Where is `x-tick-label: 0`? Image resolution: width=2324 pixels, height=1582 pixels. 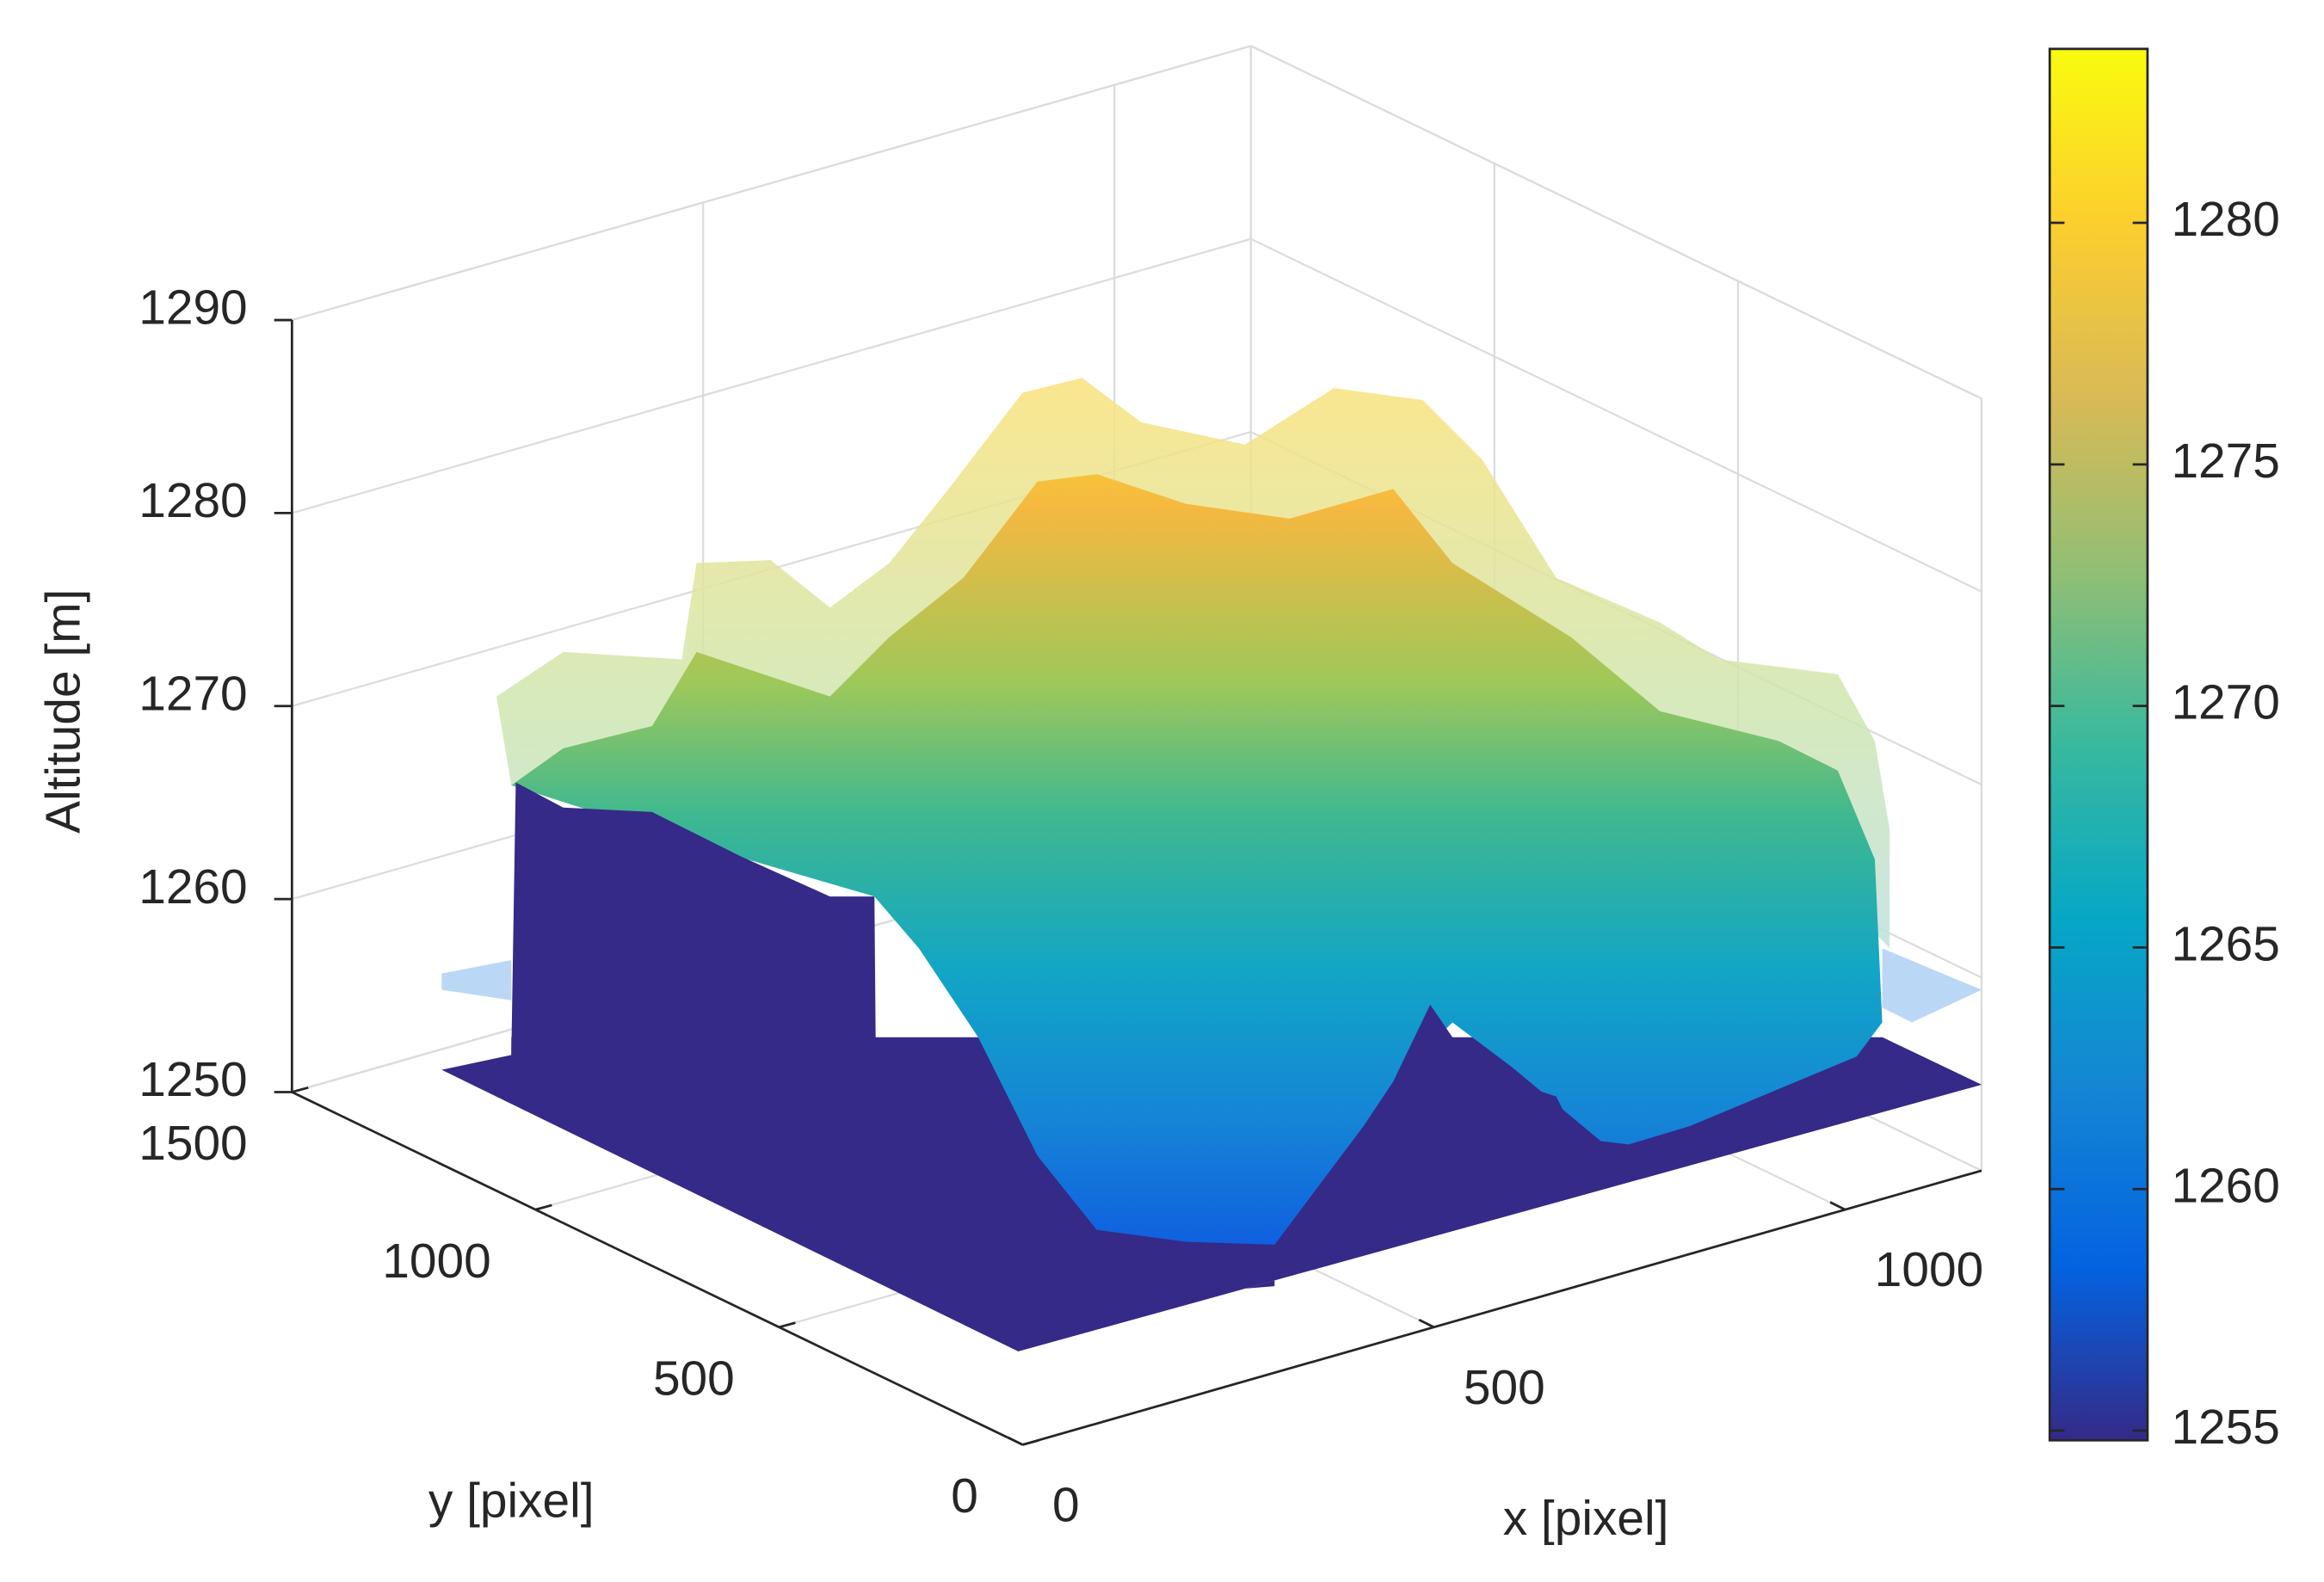 x-tick-label: 0 is located at coordinates (1066, 1506).